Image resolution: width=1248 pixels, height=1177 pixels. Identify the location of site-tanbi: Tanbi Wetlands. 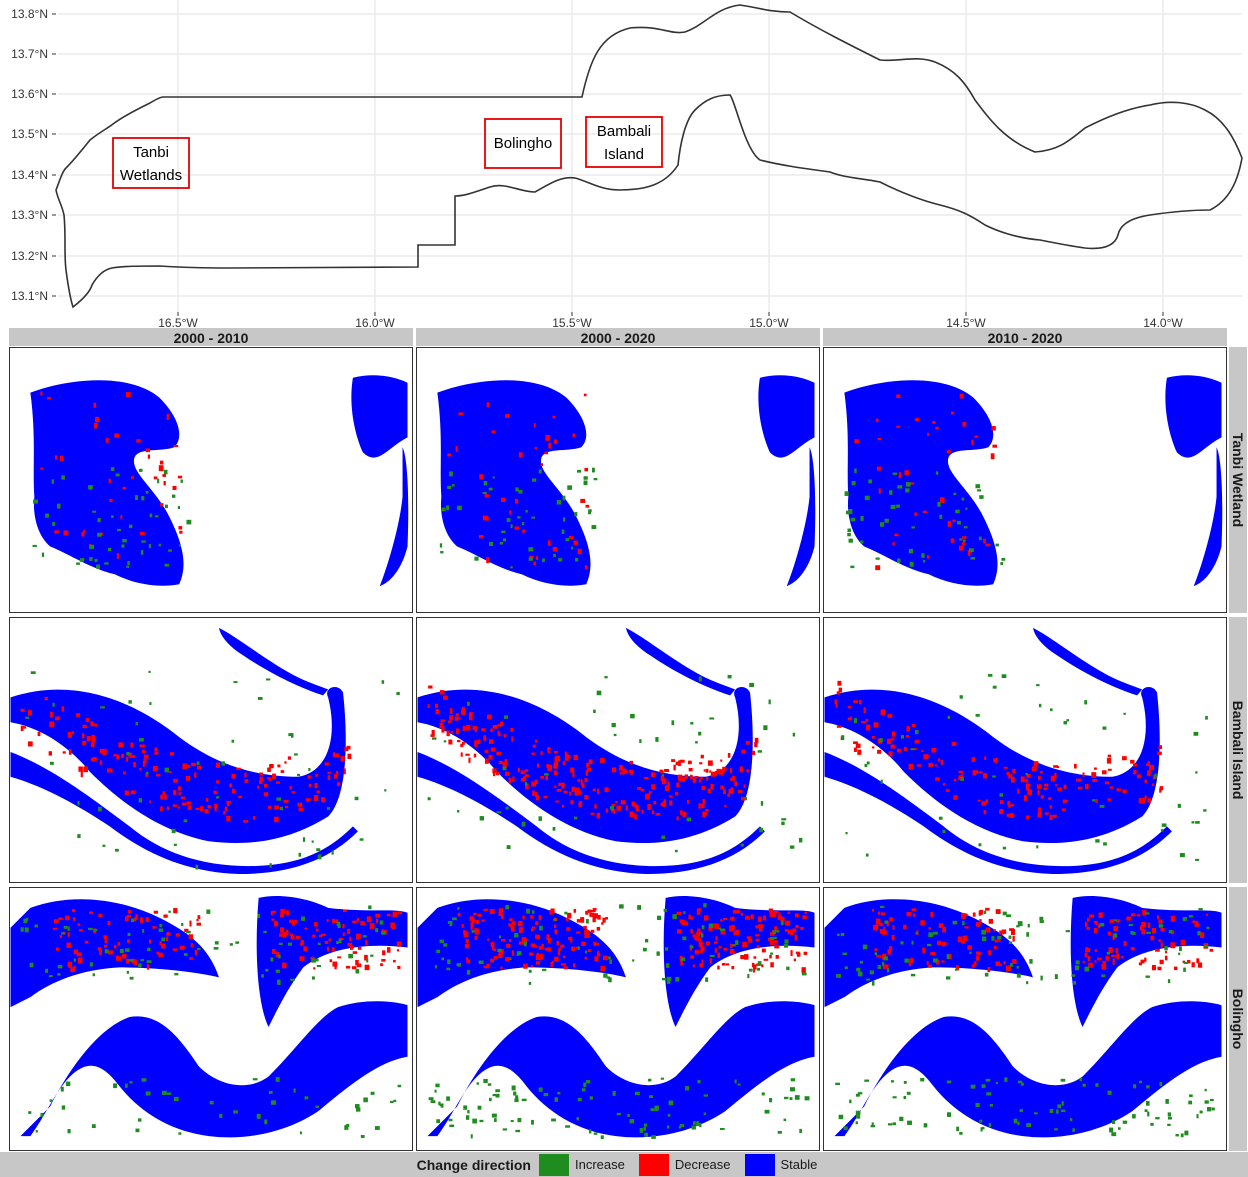
(151, 163).